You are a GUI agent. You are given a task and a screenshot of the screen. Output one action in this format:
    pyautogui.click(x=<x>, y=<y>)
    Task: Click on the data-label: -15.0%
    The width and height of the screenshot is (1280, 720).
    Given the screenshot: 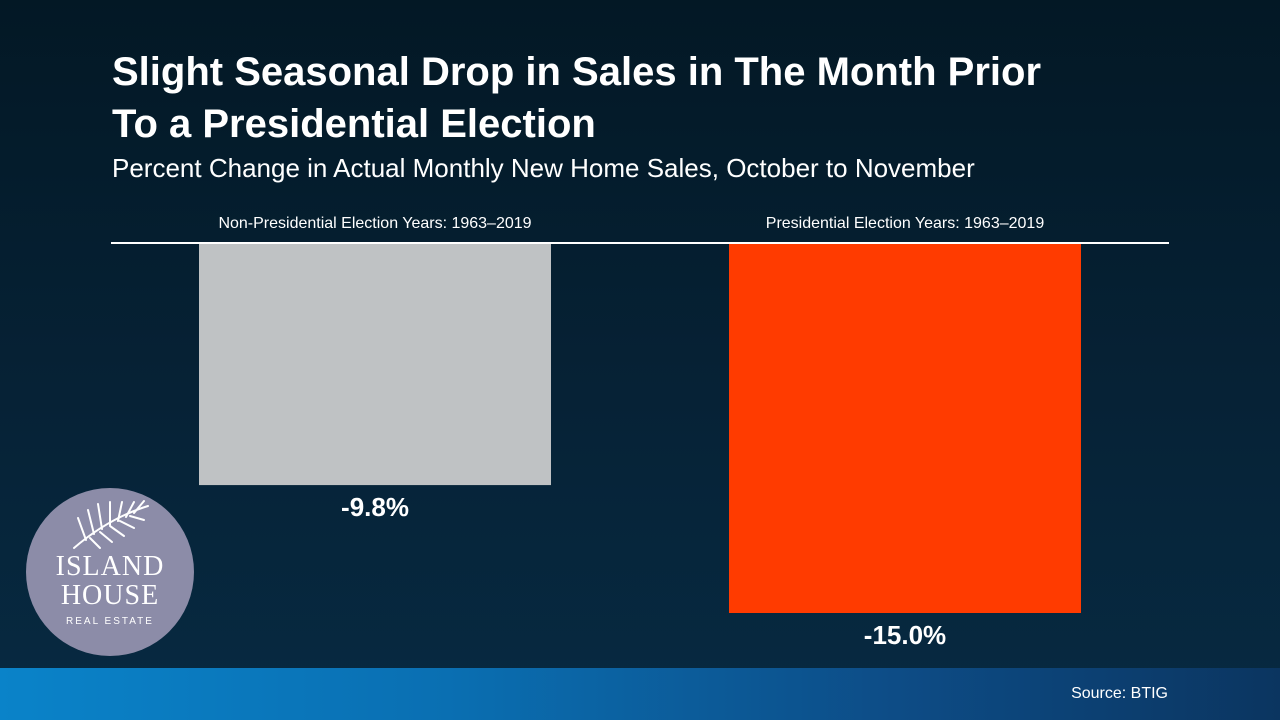 What is the action you would take?
    pyautogui.click(x=905, y=635)
    